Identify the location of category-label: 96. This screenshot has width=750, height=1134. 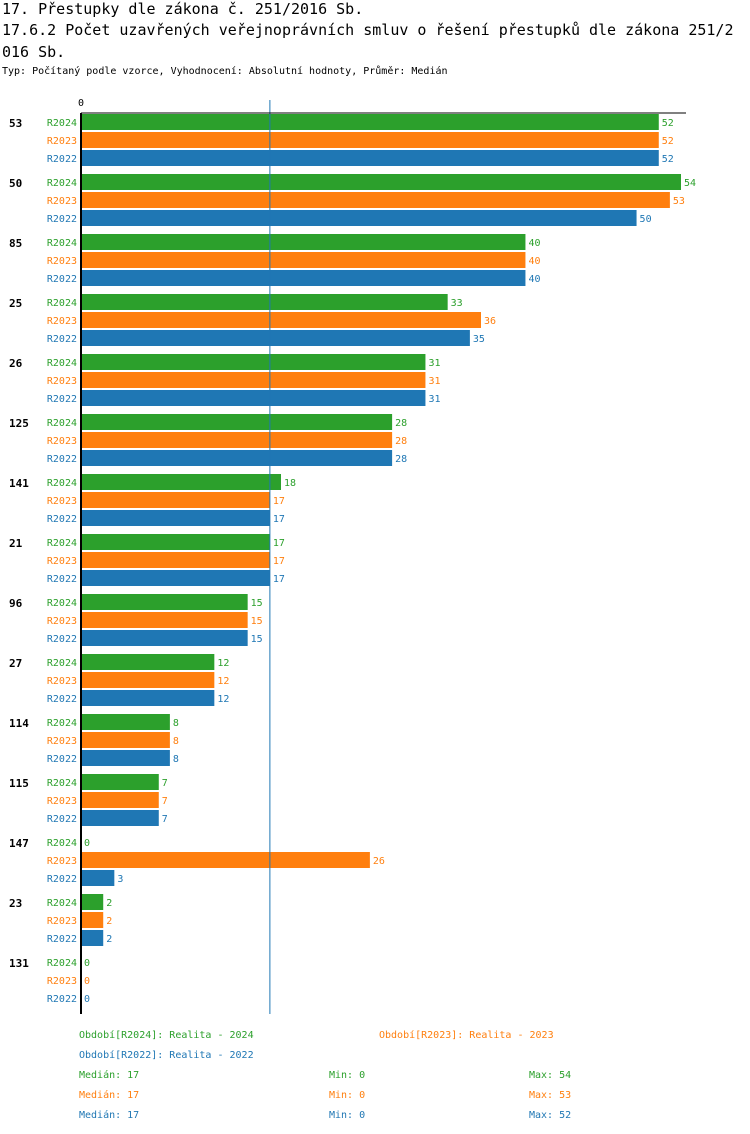
(16, 603).